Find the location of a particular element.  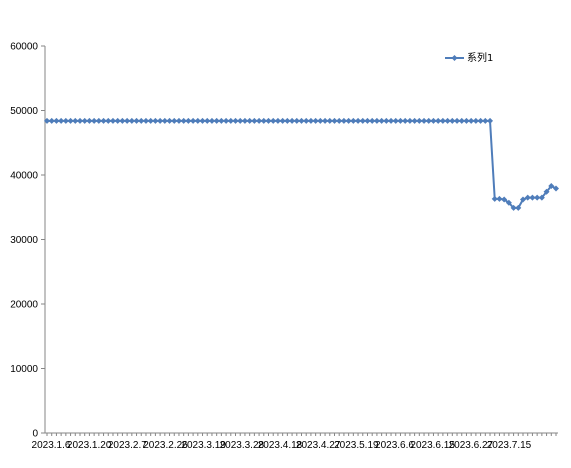

x-tick-label: 2023.6.27 is located at coordinates (471, 445).